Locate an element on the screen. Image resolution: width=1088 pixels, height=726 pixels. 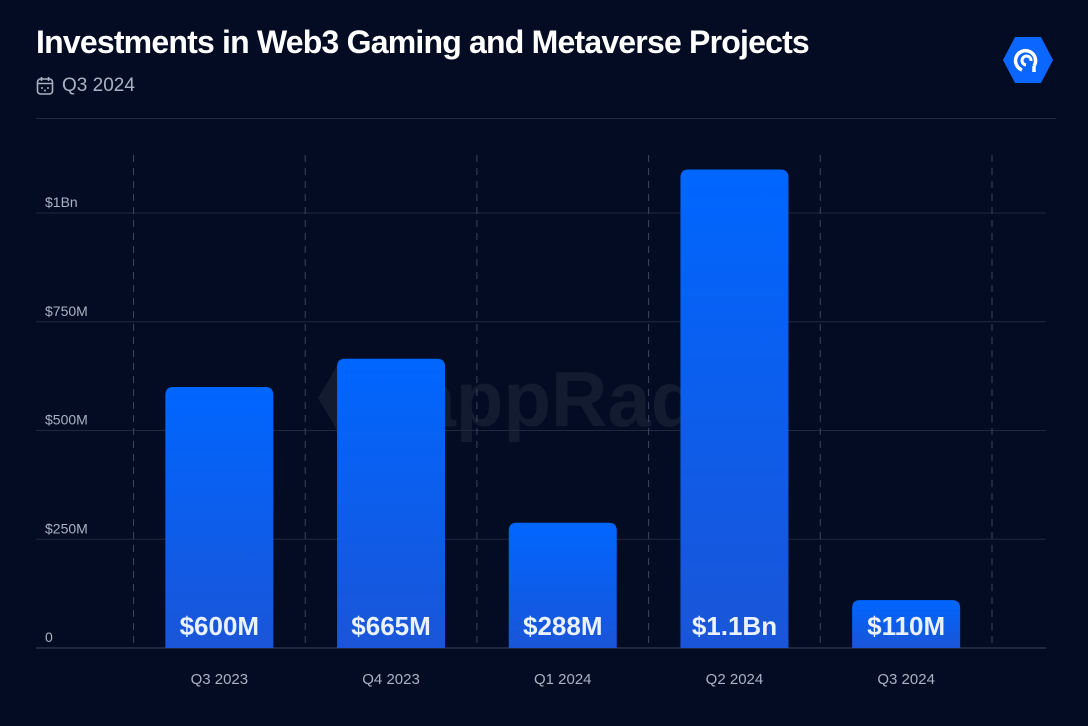
x-tick-label: Q3 2023 is located at coordinates (220, 679).